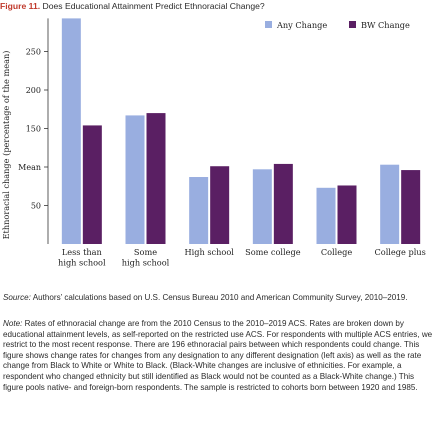 Image resolution: width=440 pixels, height=423 pixels. Describe the element at coordinates (20, 6) in the screenshot. I see `figure-label: Figure 11.` at that location.